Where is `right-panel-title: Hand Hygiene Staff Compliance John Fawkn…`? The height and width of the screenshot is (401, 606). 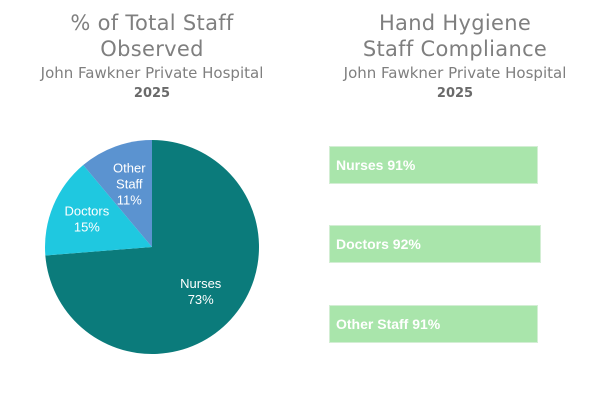 right-panel-title: Hand Hygiene Staff Compliance John Fawkn… is located at coordinates (455, 56).